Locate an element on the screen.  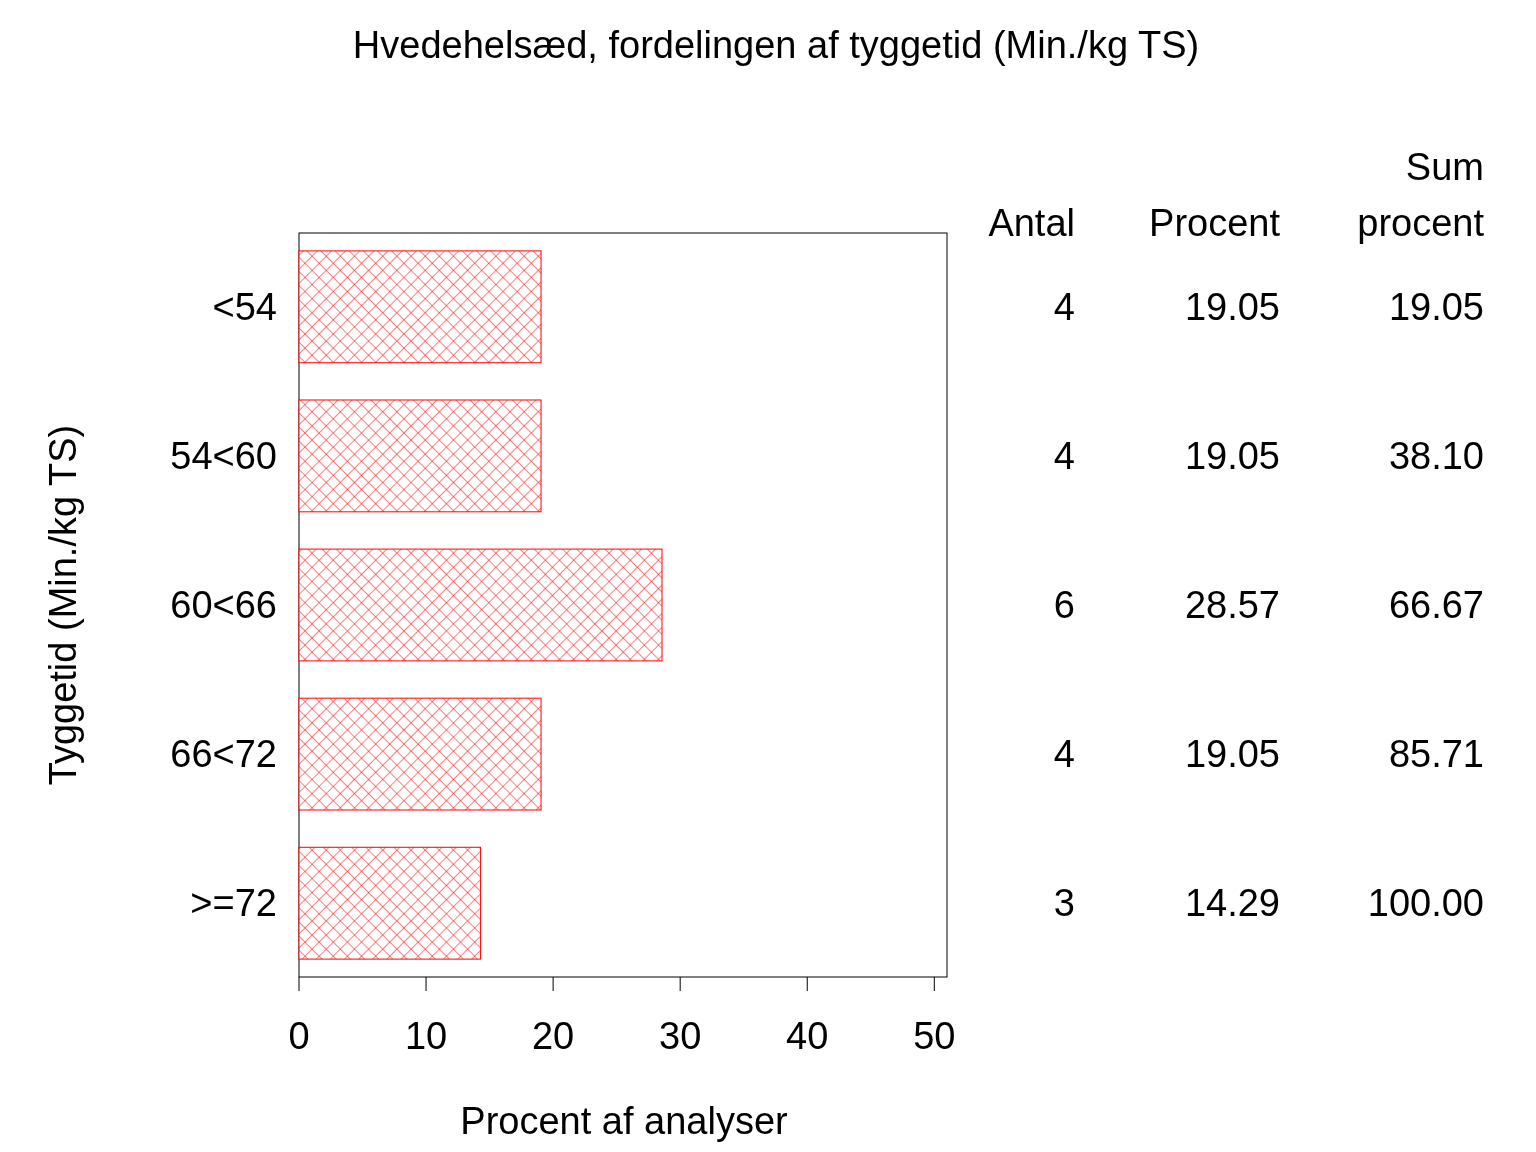
x-tick-label: 0 is located at coordinates (299, 1036).